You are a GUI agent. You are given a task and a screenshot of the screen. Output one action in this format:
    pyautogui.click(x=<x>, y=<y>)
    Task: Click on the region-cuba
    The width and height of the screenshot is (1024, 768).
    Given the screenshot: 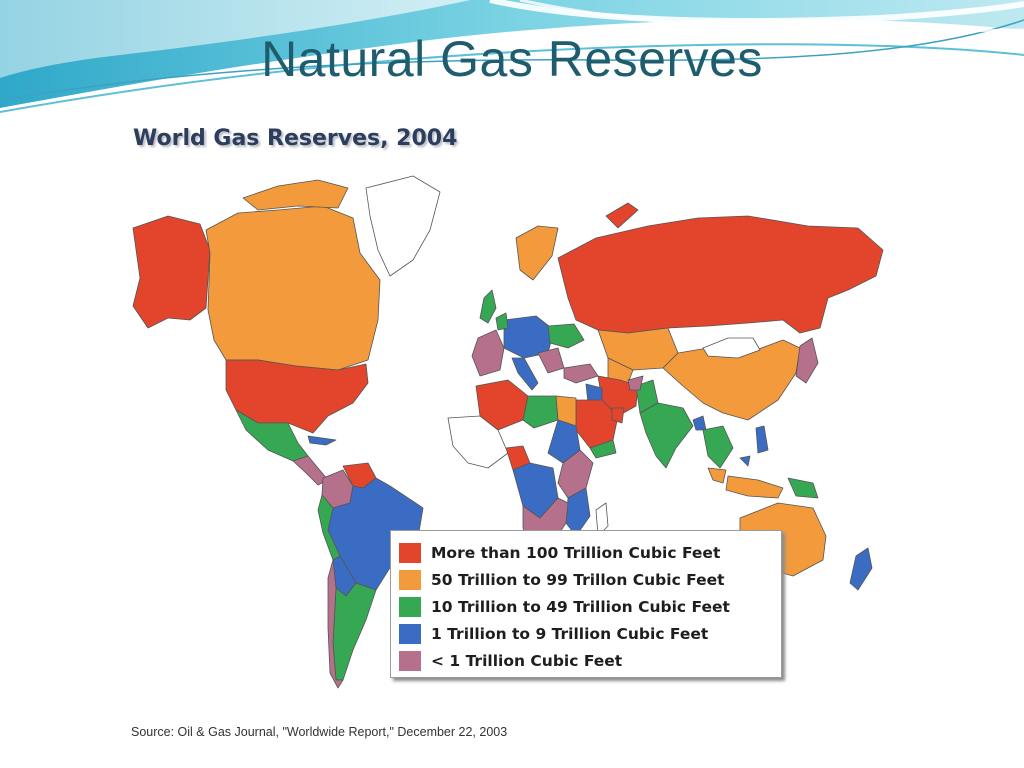 What is the action you would take?
    pyautogui.click(x=322, y=440)
    